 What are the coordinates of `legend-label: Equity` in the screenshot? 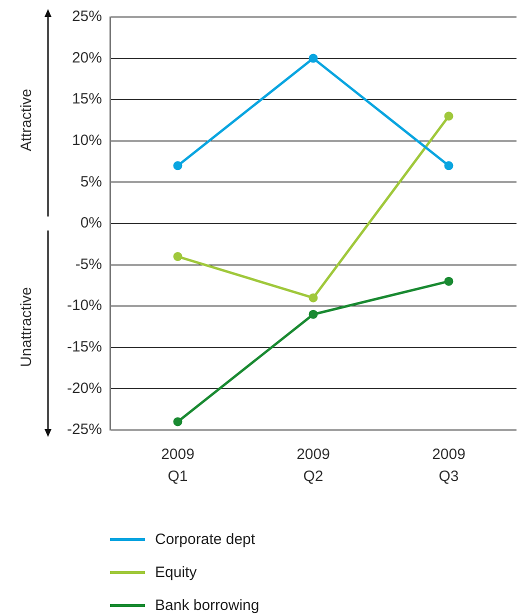 It's located at (176, 573).